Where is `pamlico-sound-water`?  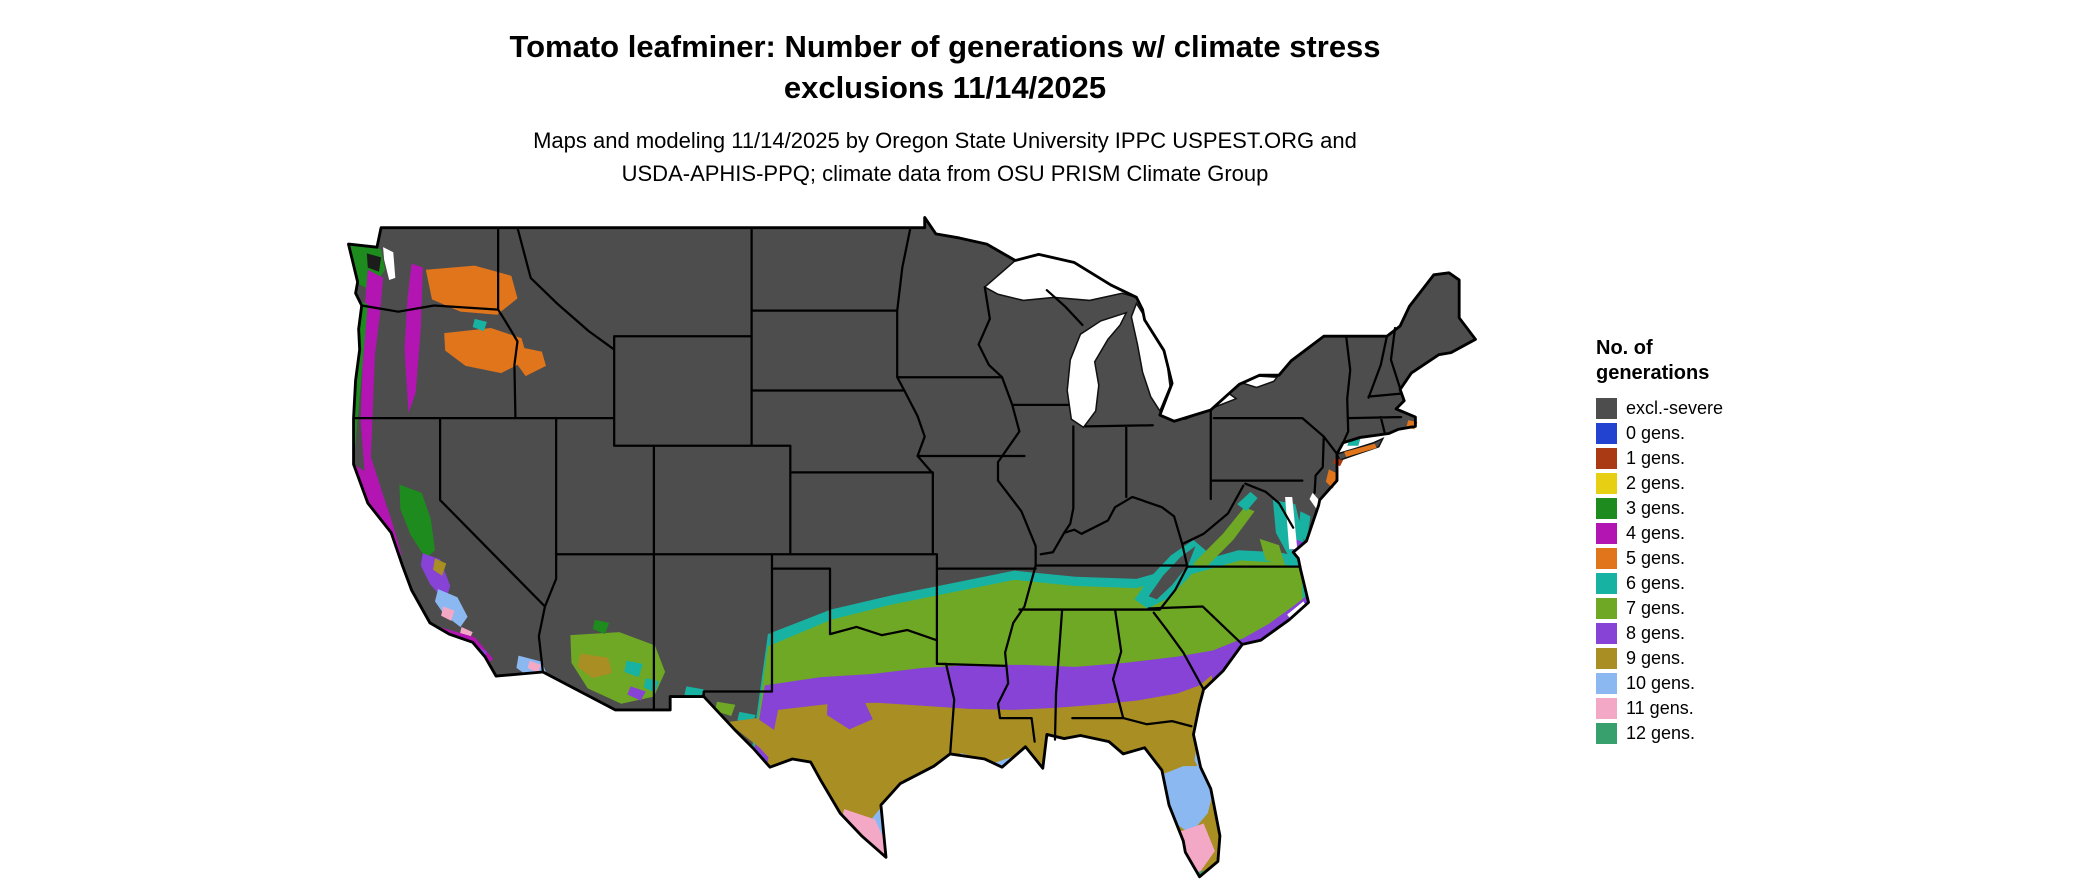 pamlico-sound-water is located at coordinates (1297, 610).